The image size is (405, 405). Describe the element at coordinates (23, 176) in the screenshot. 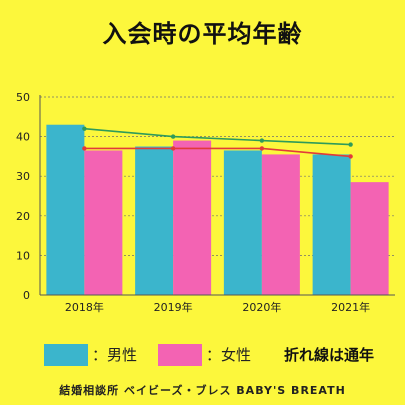

I see `y-tick-label: 30` at that location.